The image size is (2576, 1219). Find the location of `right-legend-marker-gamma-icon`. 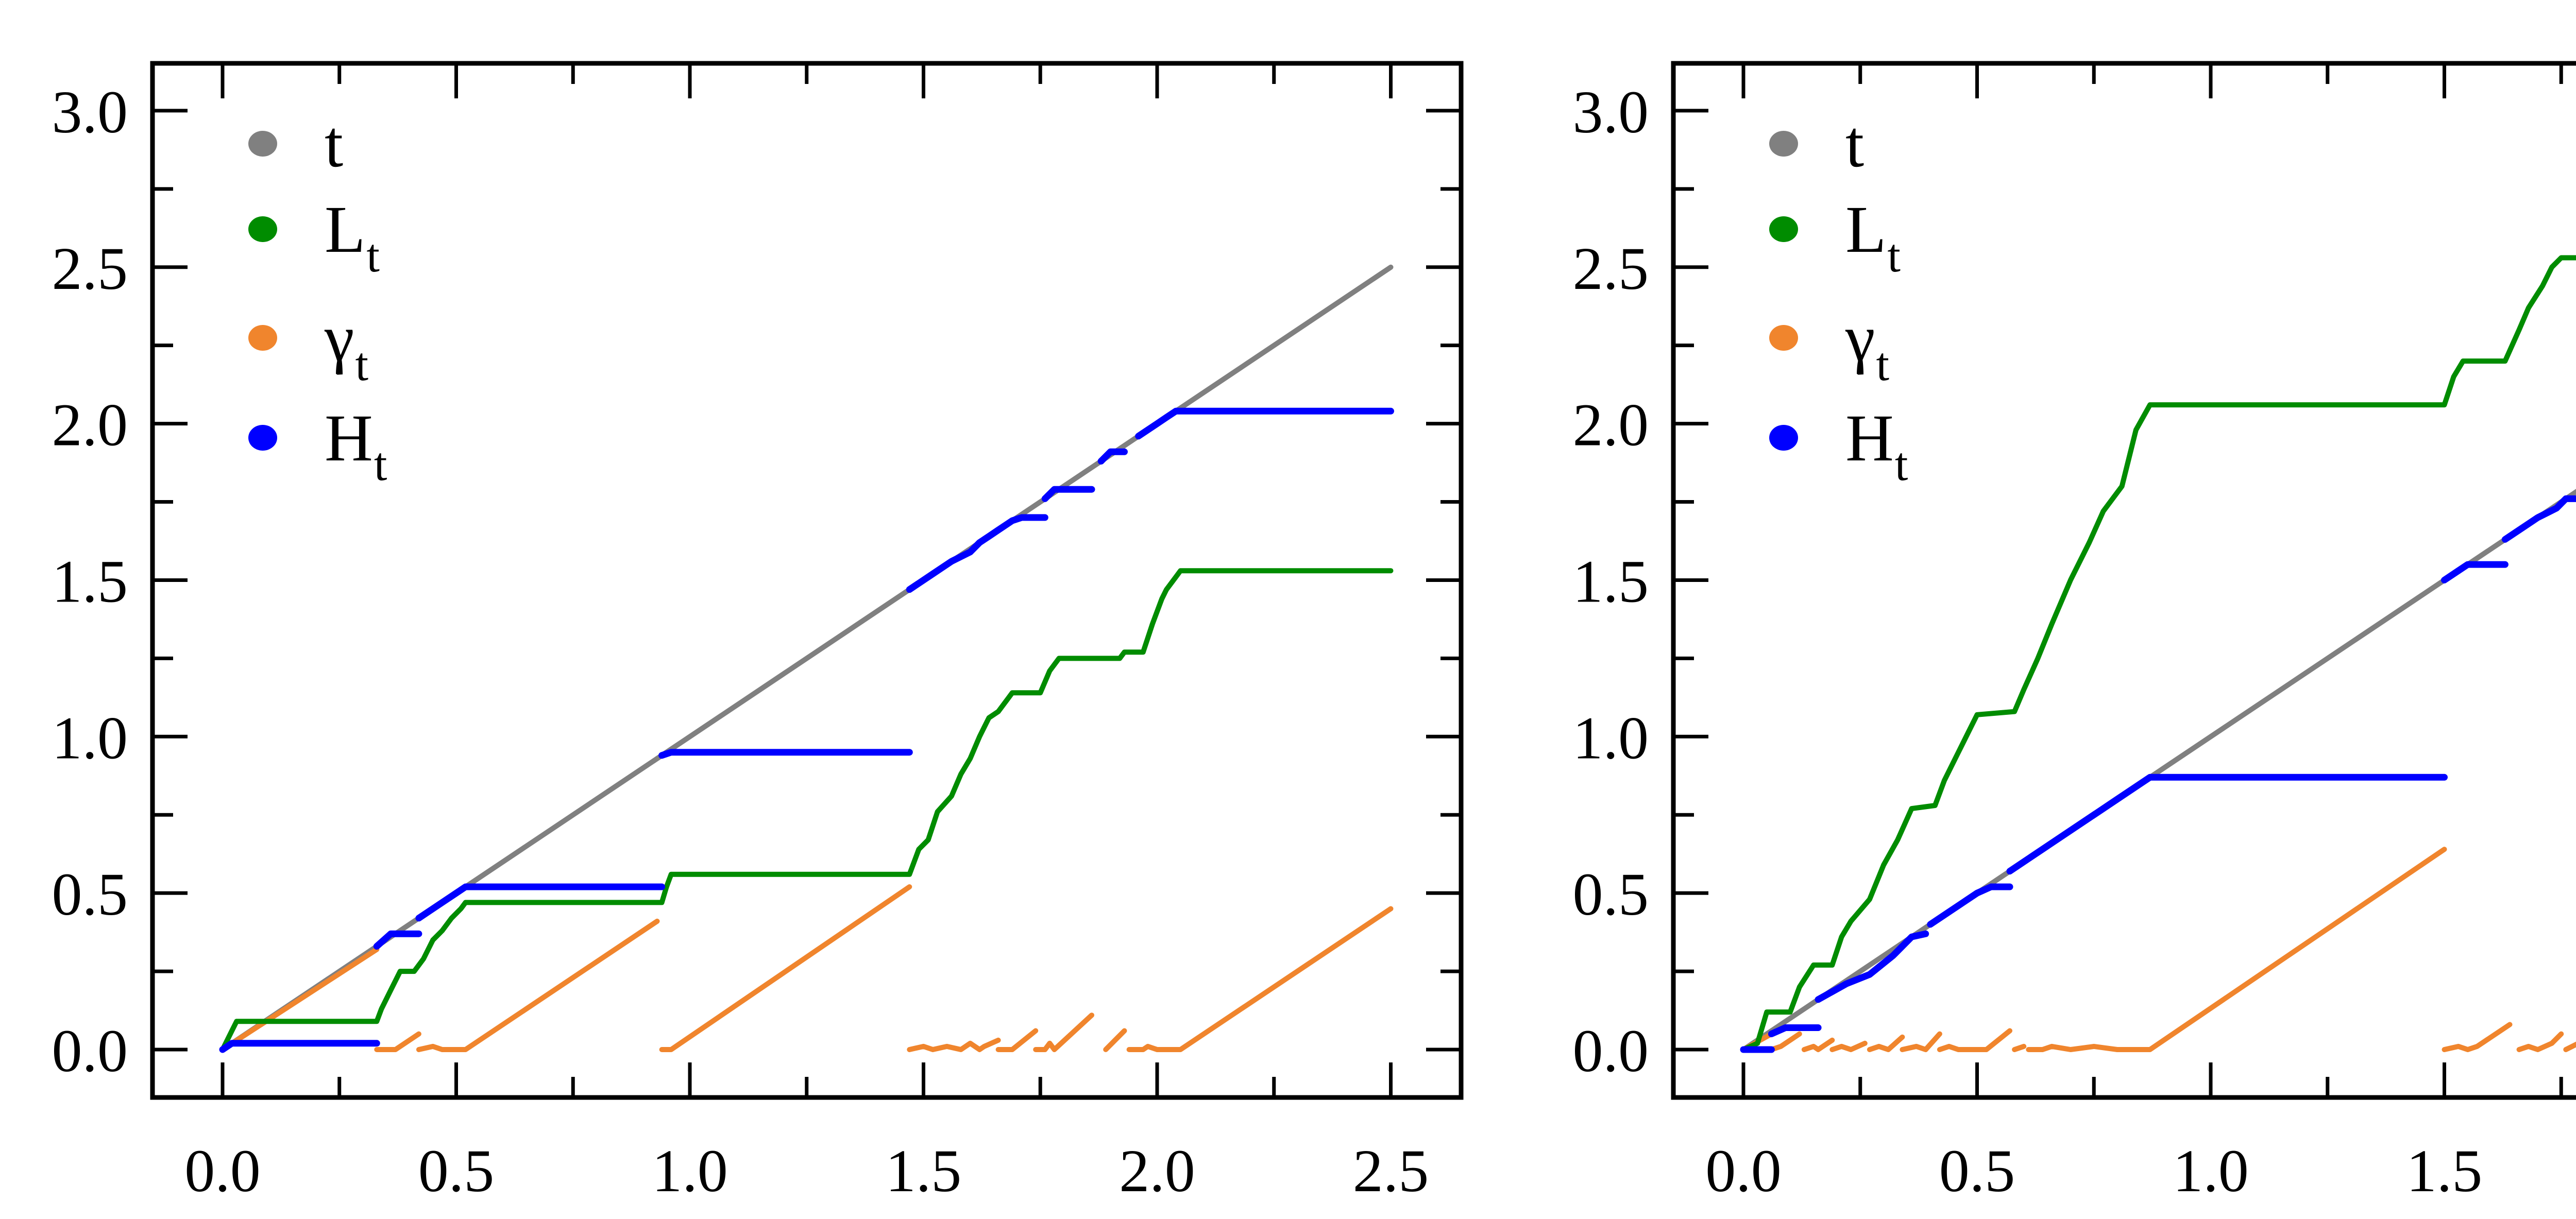

right-legend-marker-gamma-icon is located at coordinates (1783, 338).